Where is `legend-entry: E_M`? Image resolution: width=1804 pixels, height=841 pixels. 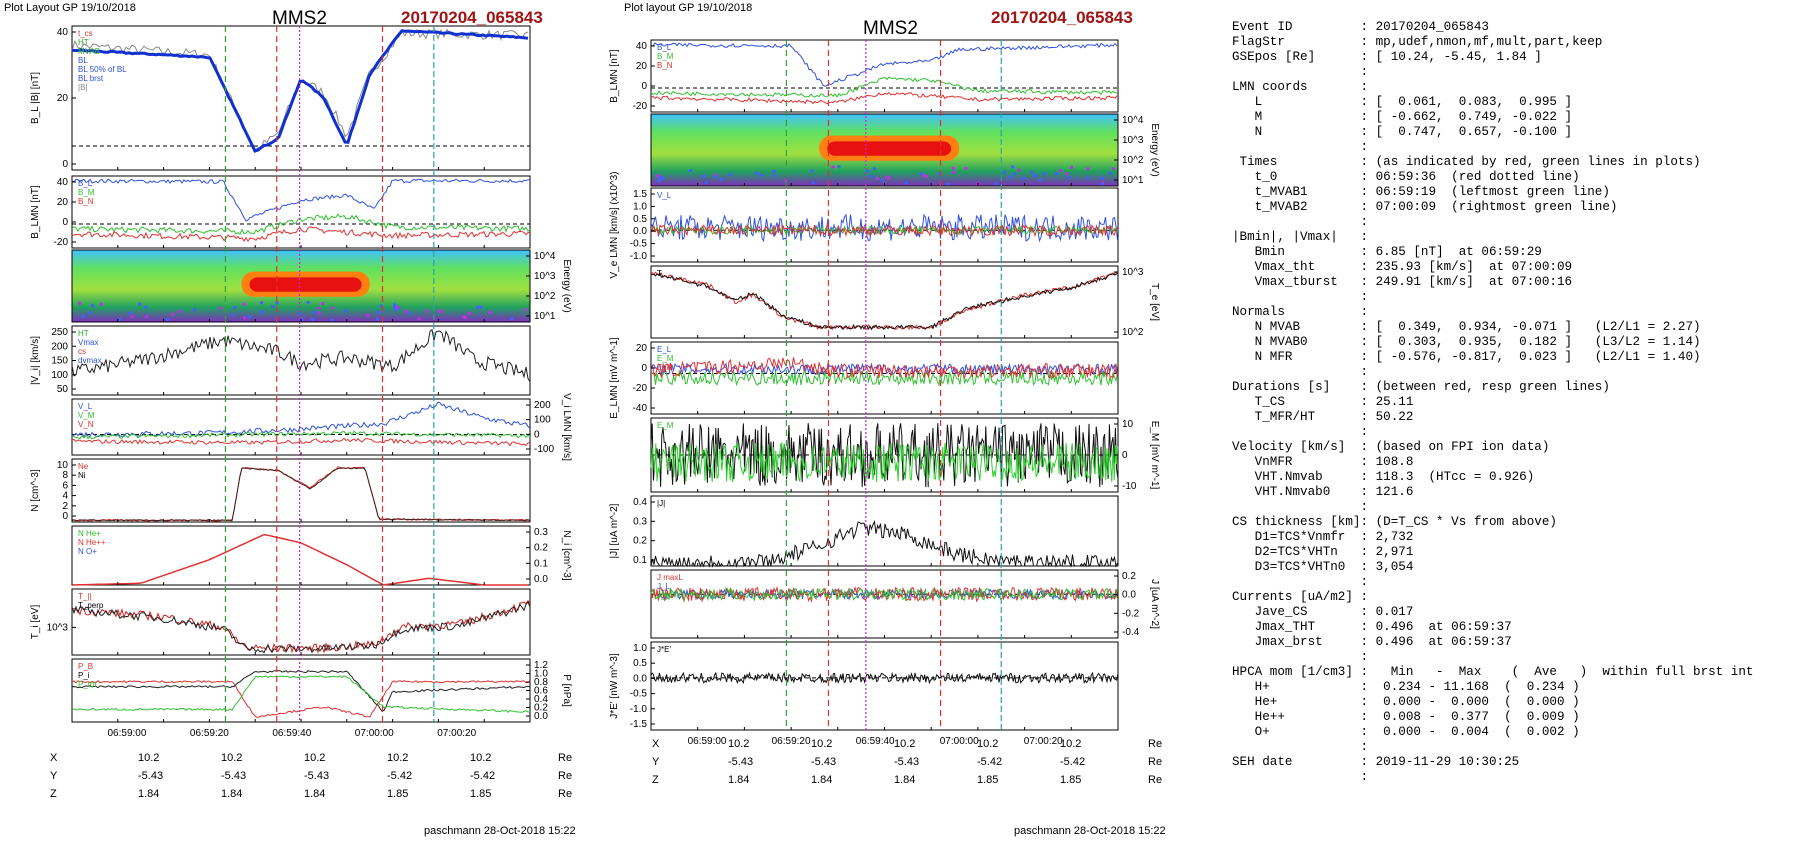
legend-entry: E_M is located at coordinates (665, 425).